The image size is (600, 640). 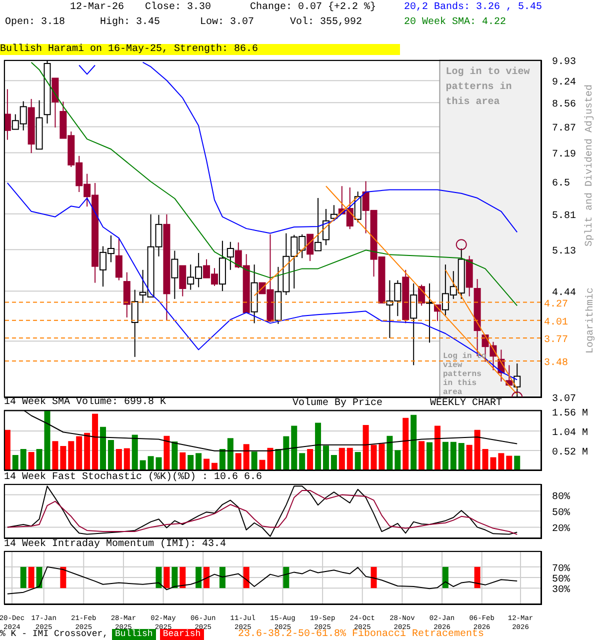 What do you see at coordinates (556, 322) in the screenshot?
I see `ref-line-label: 4.01` at bounding box center [556, 322].